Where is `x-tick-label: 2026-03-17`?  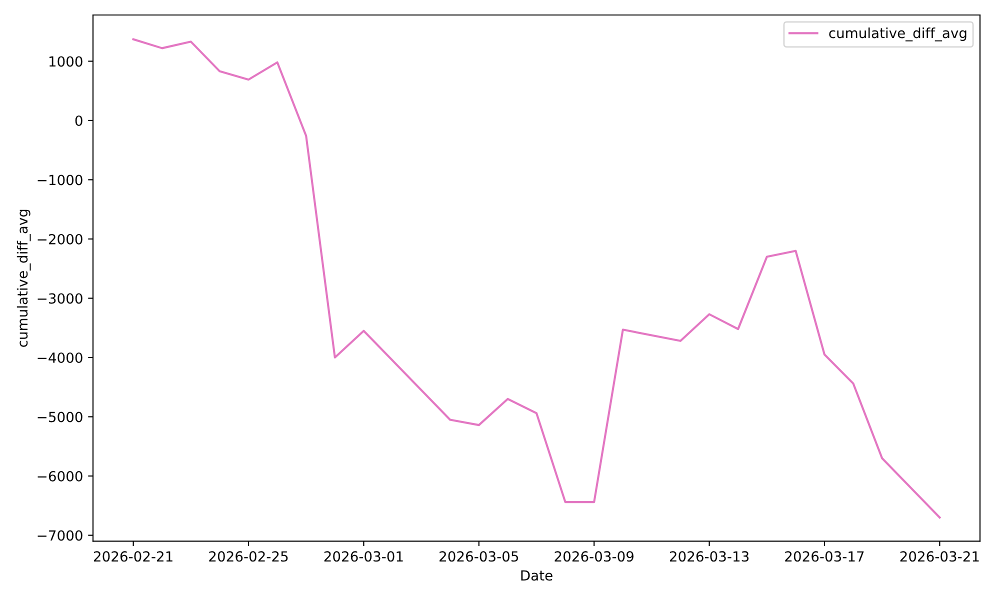 x-tick-label: 2026-03-17 is located at coordinates (824, 556).